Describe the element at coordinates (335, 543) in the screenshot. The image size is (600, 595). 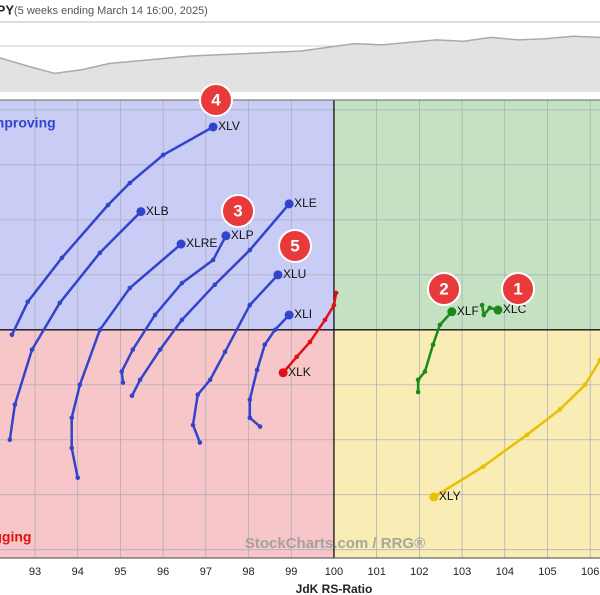
I see `watermark: StockCharts.com / RRG®` at that location.